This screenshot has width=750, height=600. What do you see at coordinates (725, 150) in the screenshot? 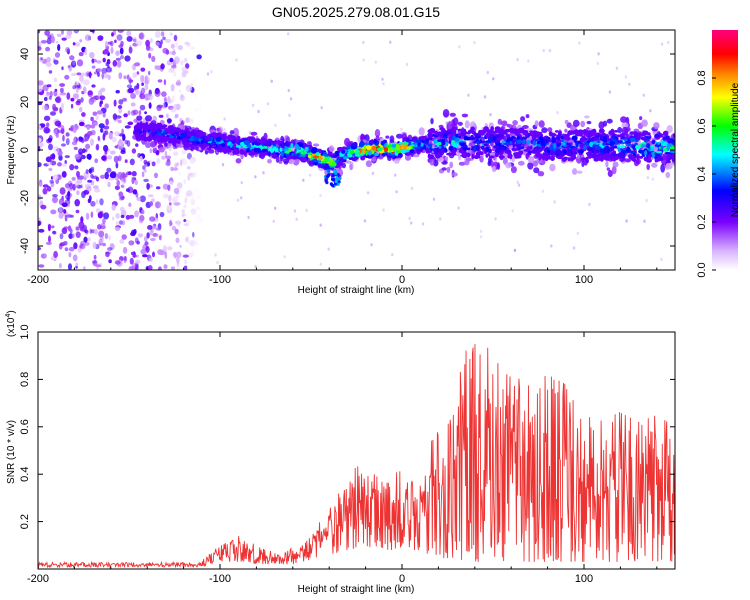
I see `colorbar-gradient` at bounding box center [725, 150].